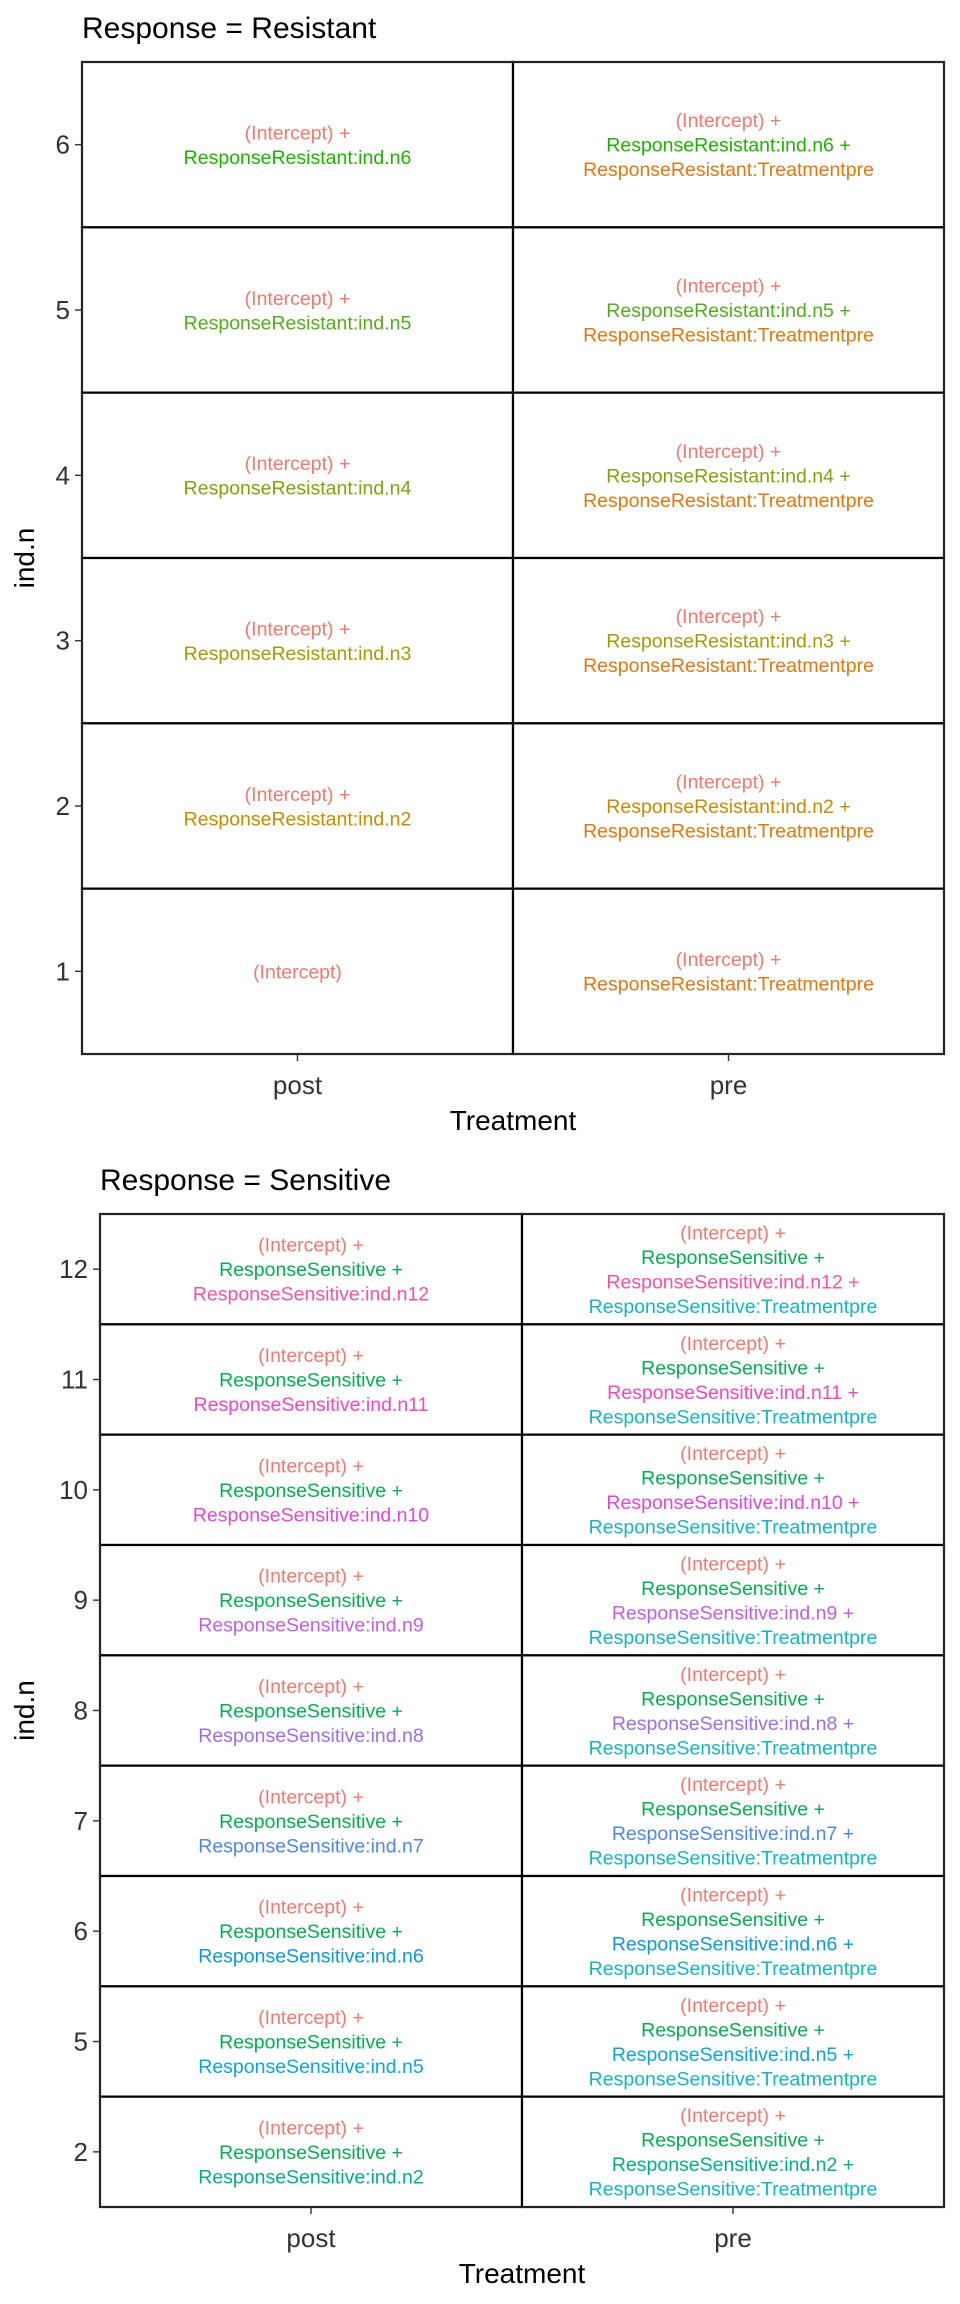 The image size is (960, 2304). What do you see at coordinates (81, 2152) in the screenshot?
I see `y-tick-label: 2` at bounding box center [81, 2152].